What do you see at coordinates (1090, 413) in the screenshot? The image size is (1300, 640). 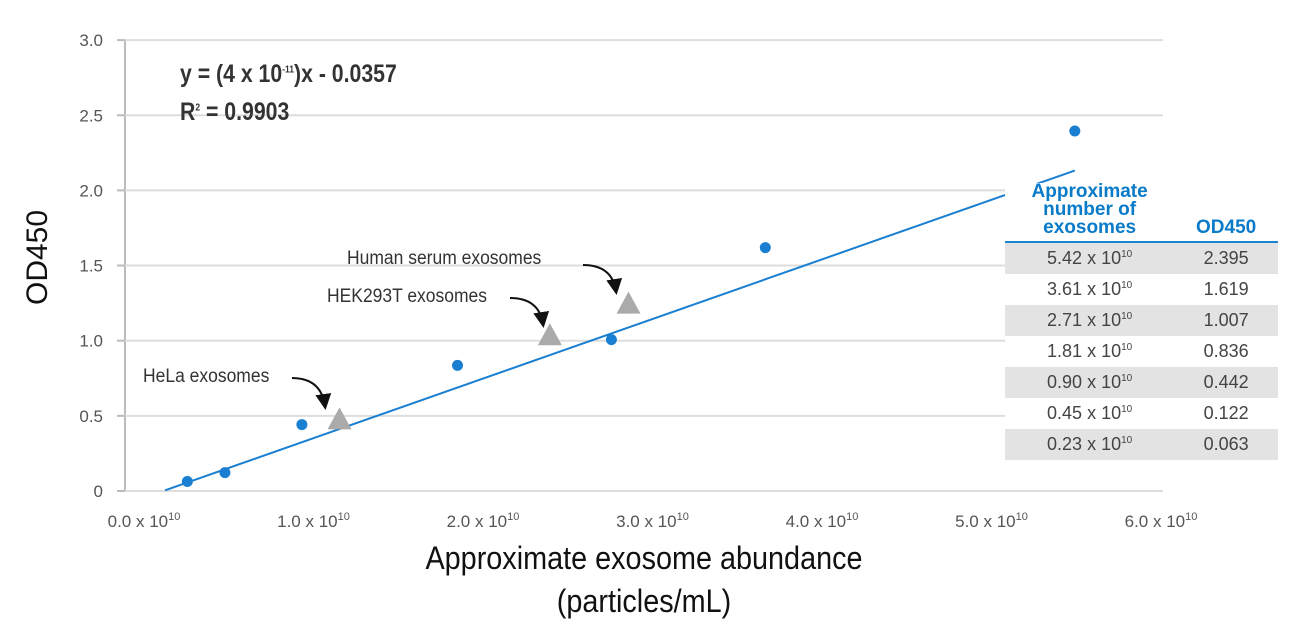 I see `exosome-count: 0.45 x 1010` at bounding box center [1090, 413].